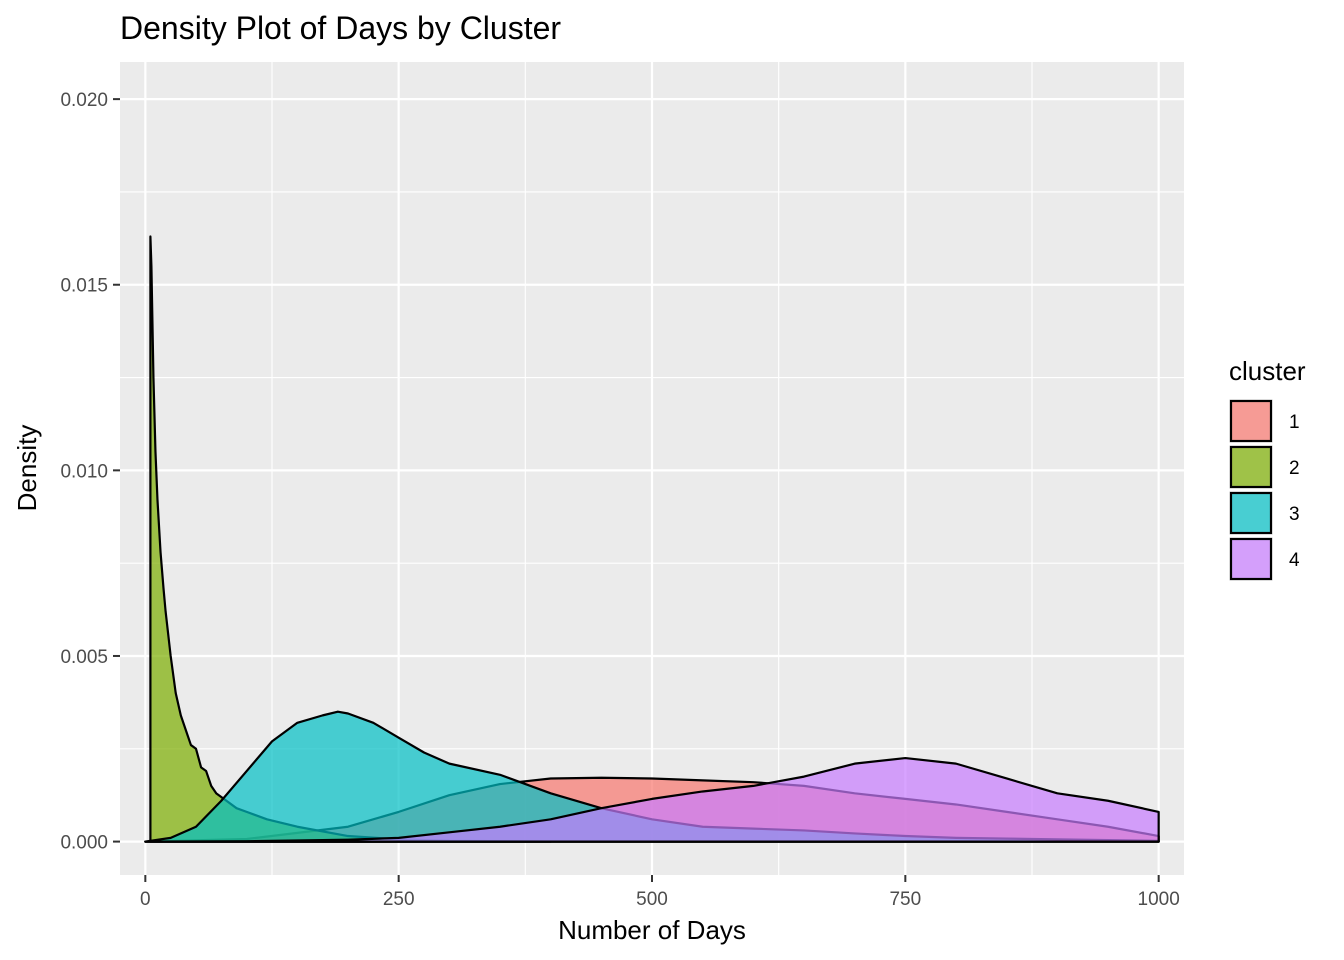 This screenshot has height=960, width=1344. Describe the element at coordinates (84, 100) in the screenshot. I see `y-tick-label: 0.020` at that location.